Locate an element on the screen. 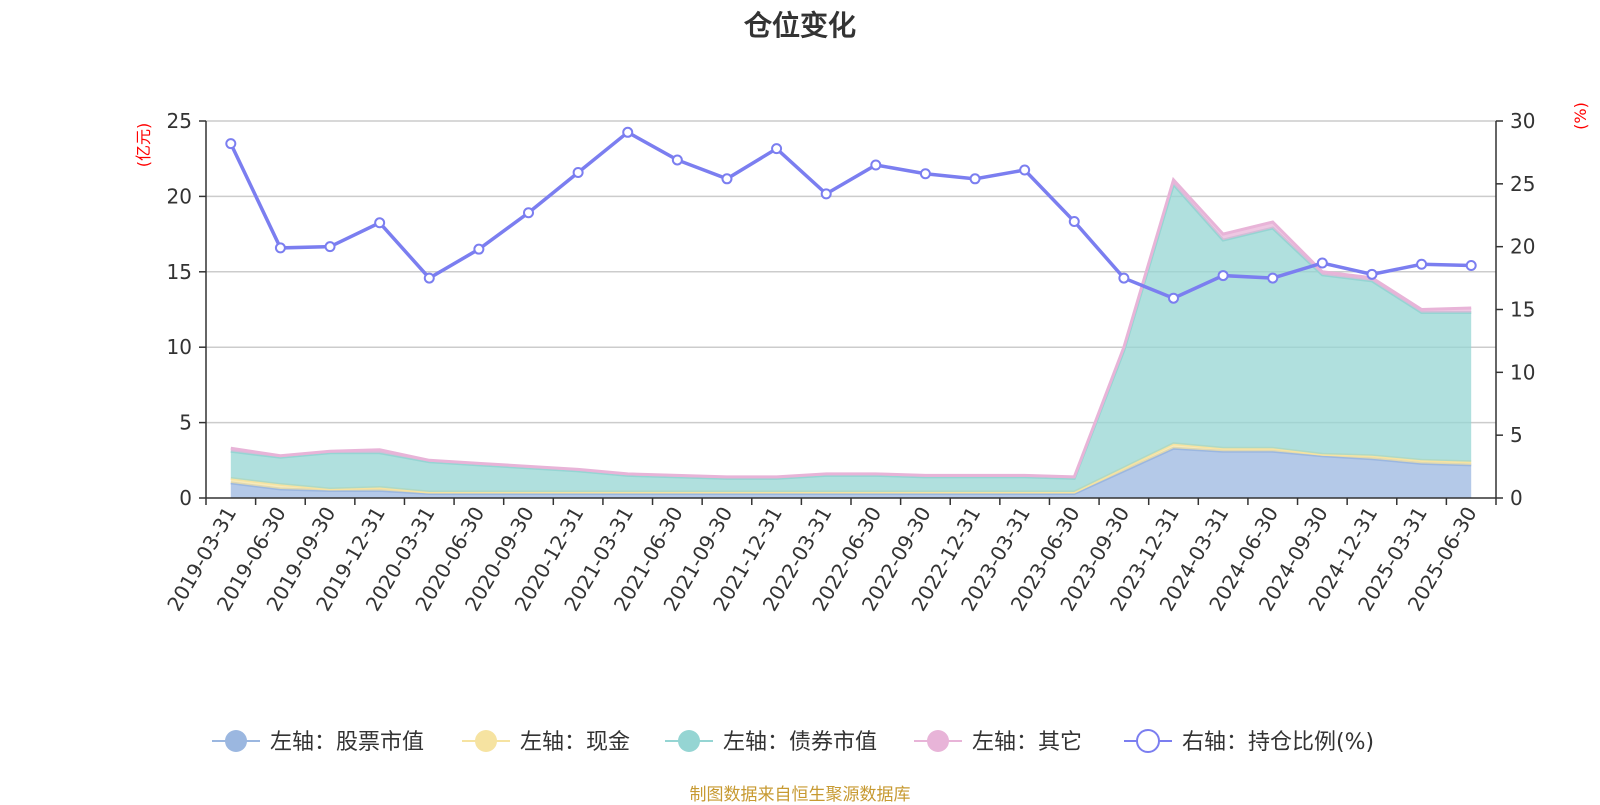 The image size is (1600, 805). left-tick-label: 20 is located at coordinates (179, 196).